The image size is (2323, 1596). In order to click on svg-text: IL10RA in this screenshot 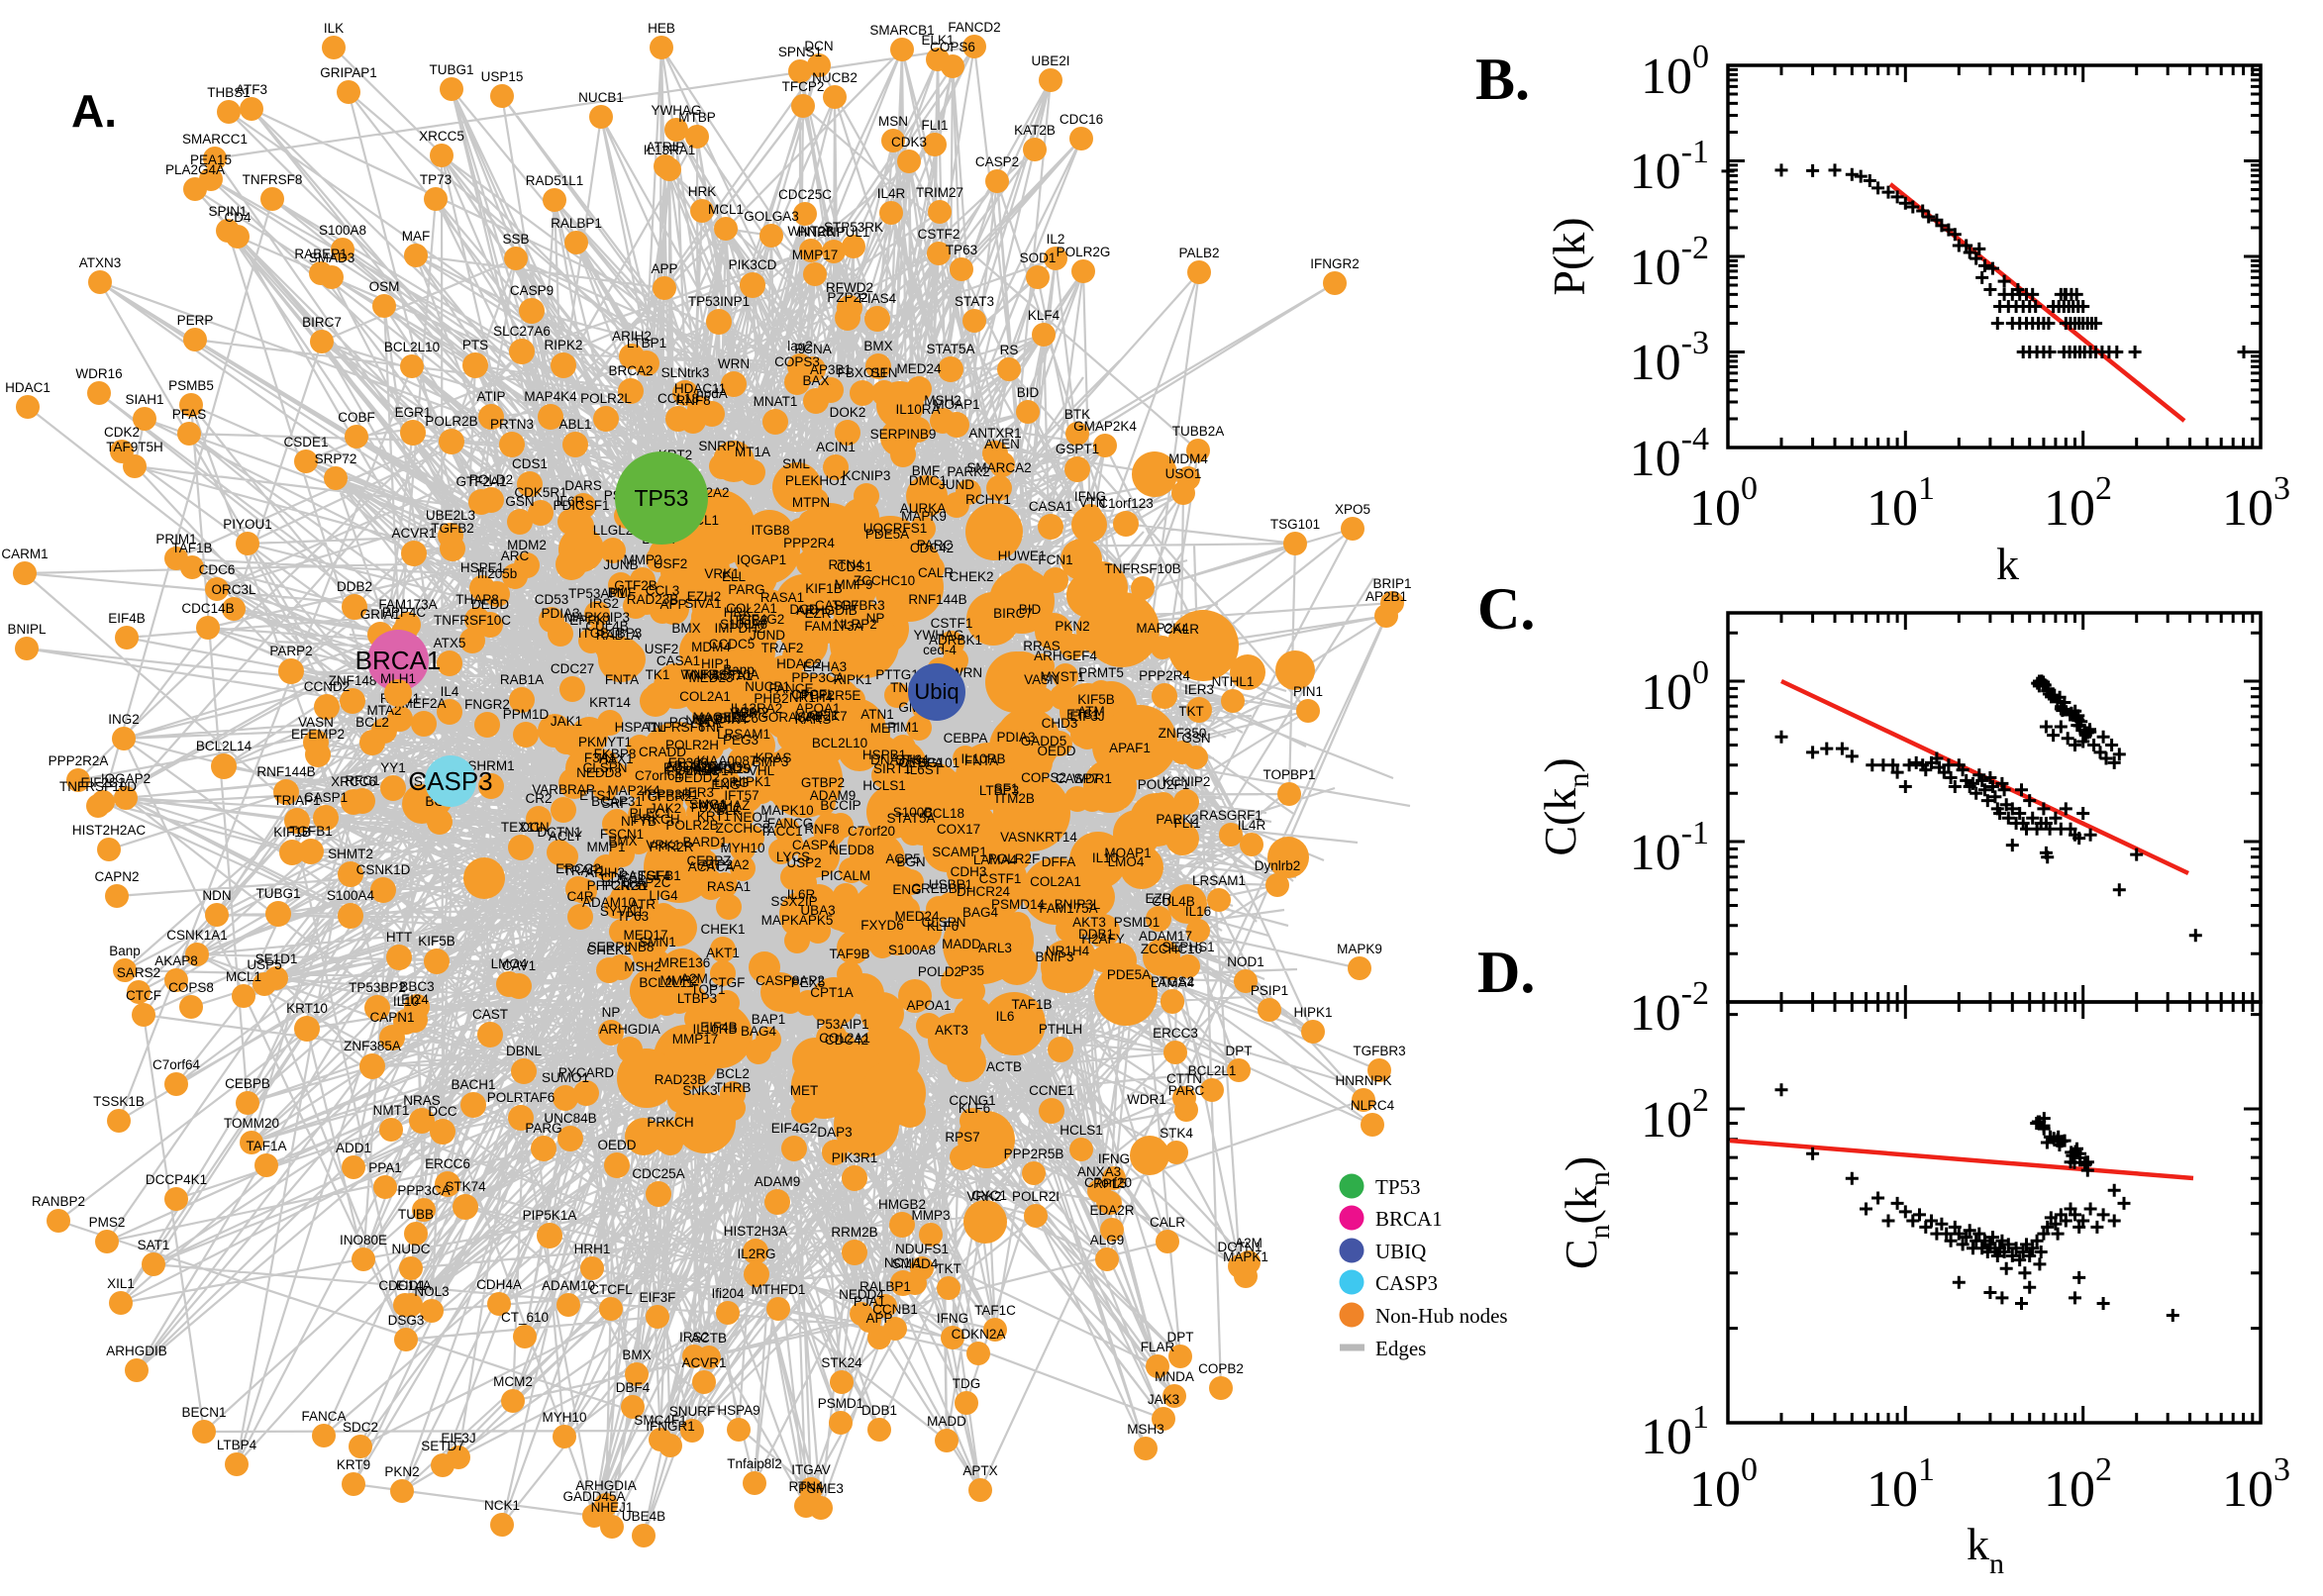, I will do `click(917, 409)`.